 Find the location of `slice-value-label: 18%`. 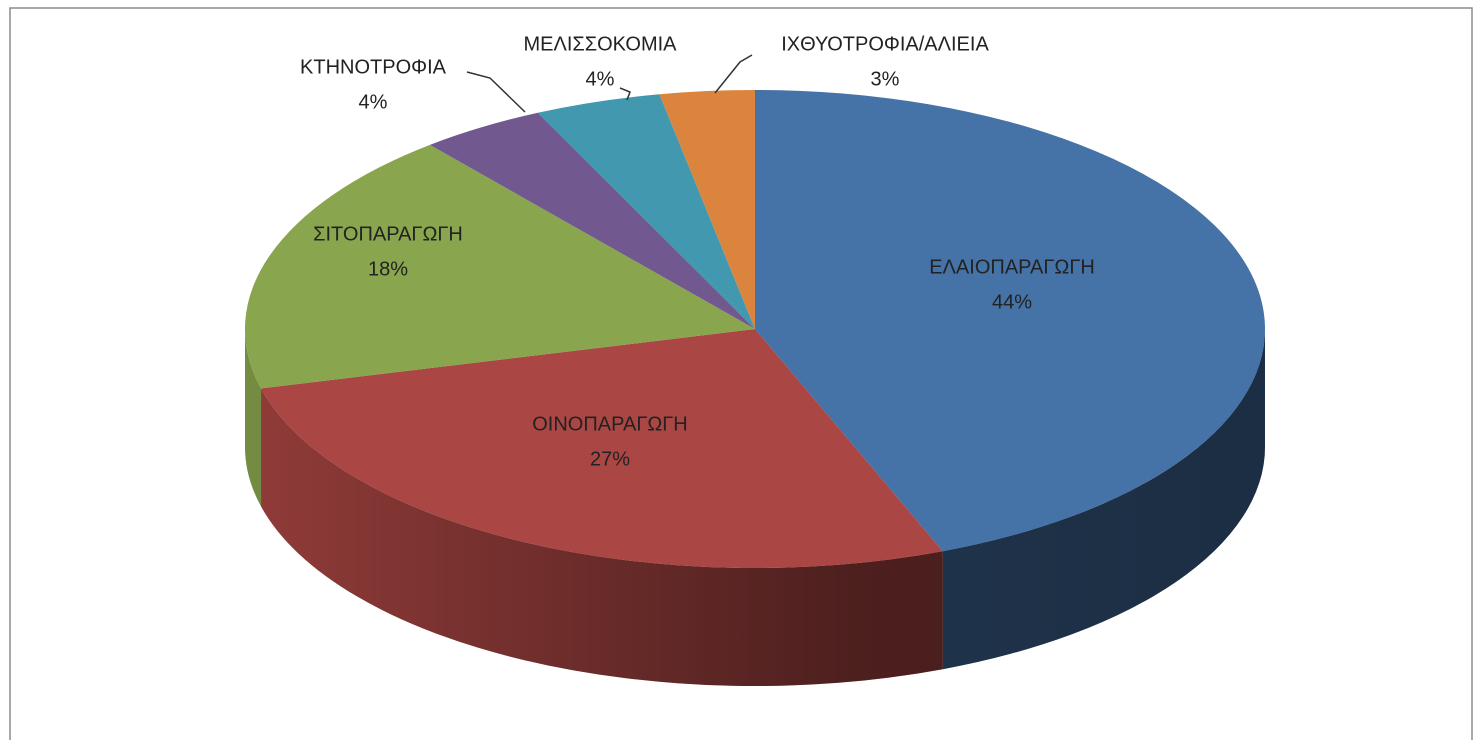

slice-value-label: 18% is located at coordinates (388, 269).